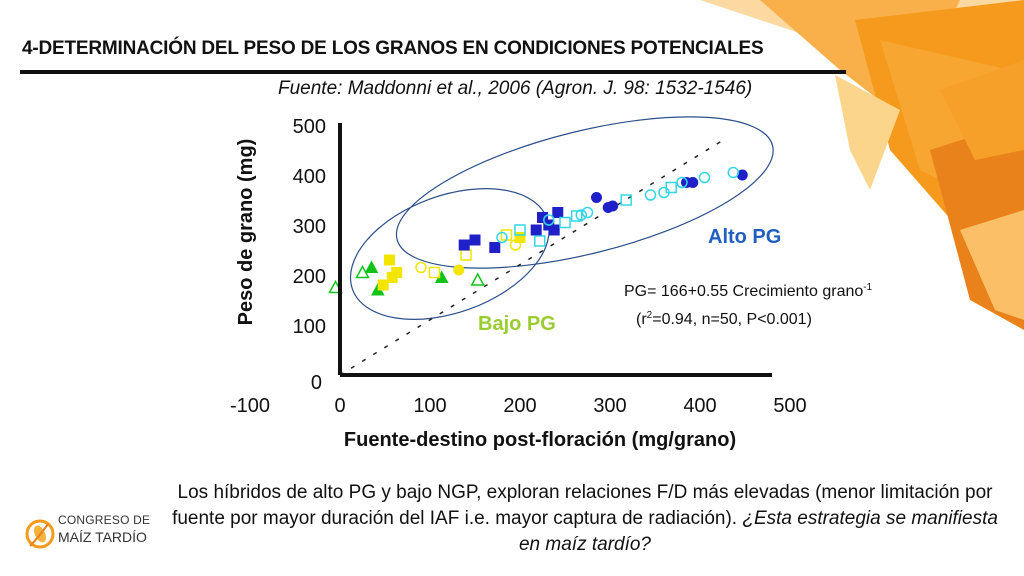 The image size is (1024, 576). Describe the element at coordinates (309, 227) in the screenshot. I see `y-tick-label-3: 300` at that location.